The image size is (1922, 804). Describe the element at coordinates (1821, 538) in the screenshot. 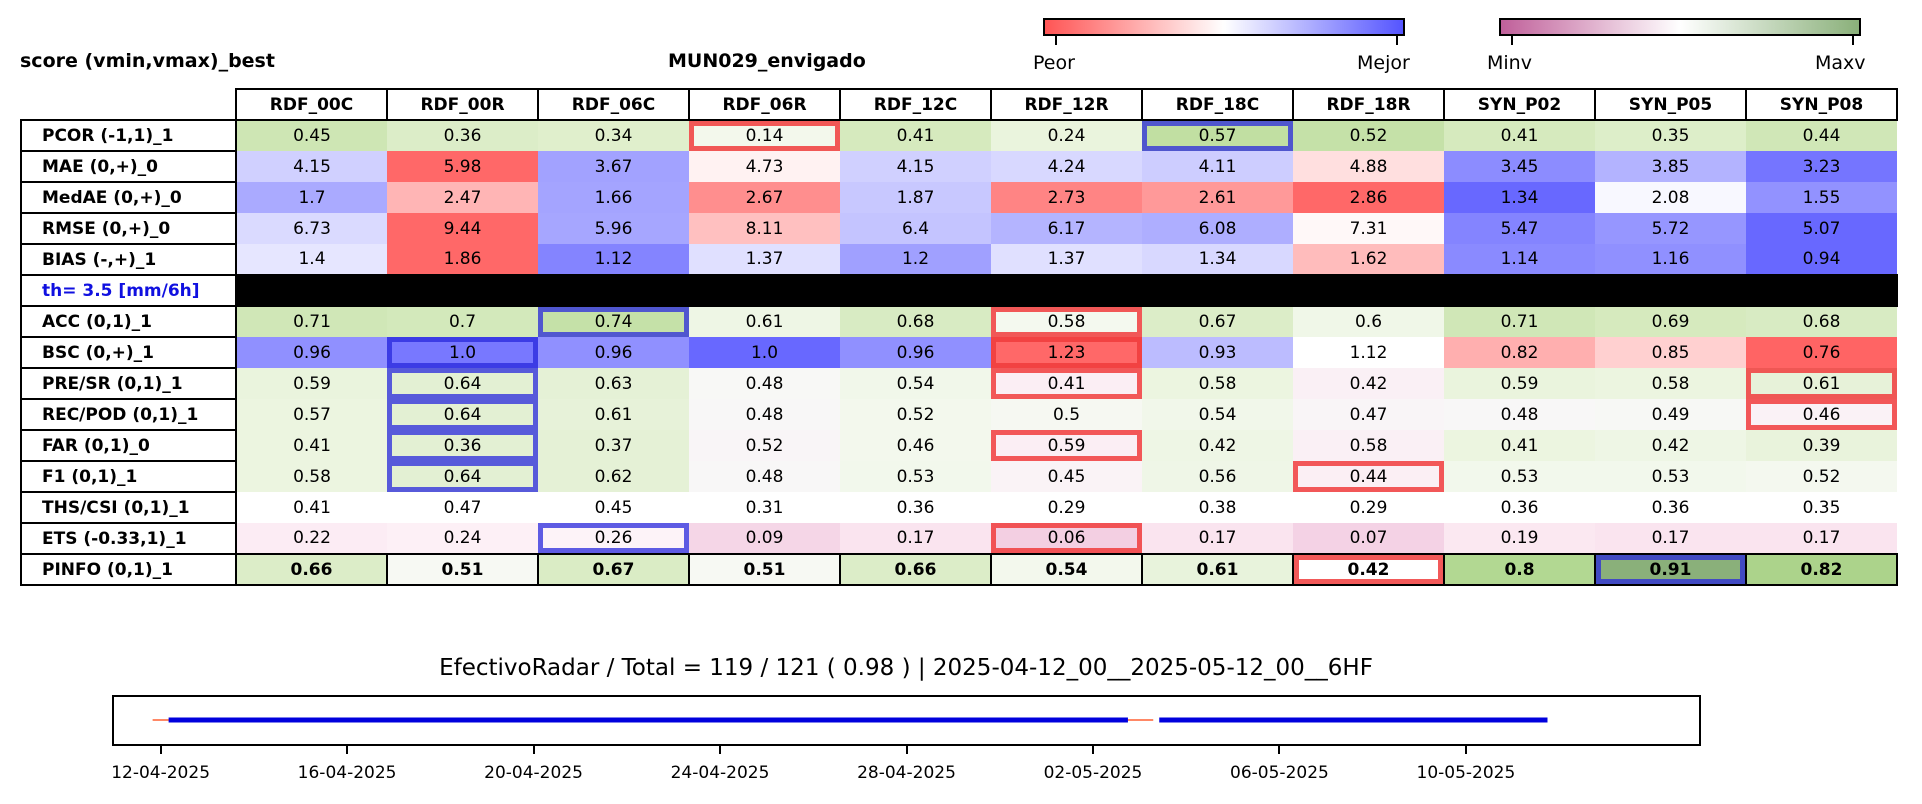

I see `score-cell: 0.17` at that location.